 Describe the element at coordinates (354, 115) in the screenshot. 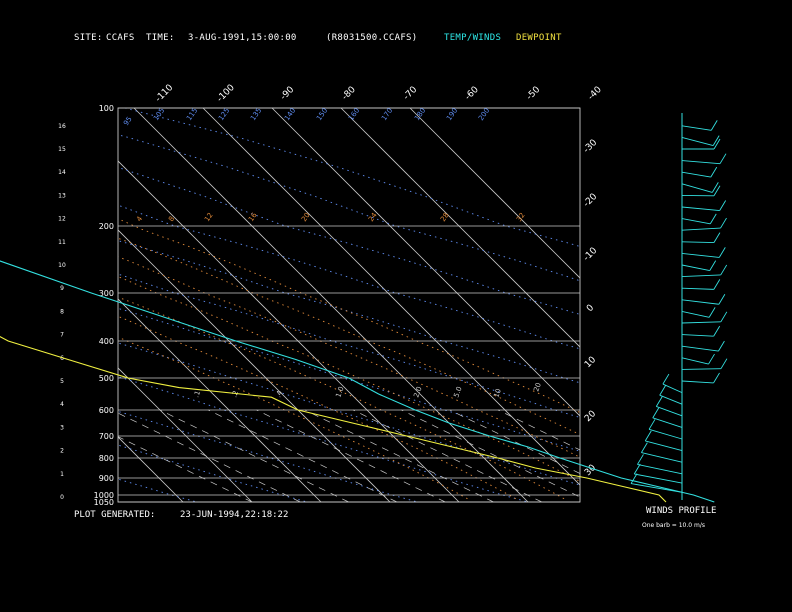

I see `dry-adiabat-label: 160` at that location.